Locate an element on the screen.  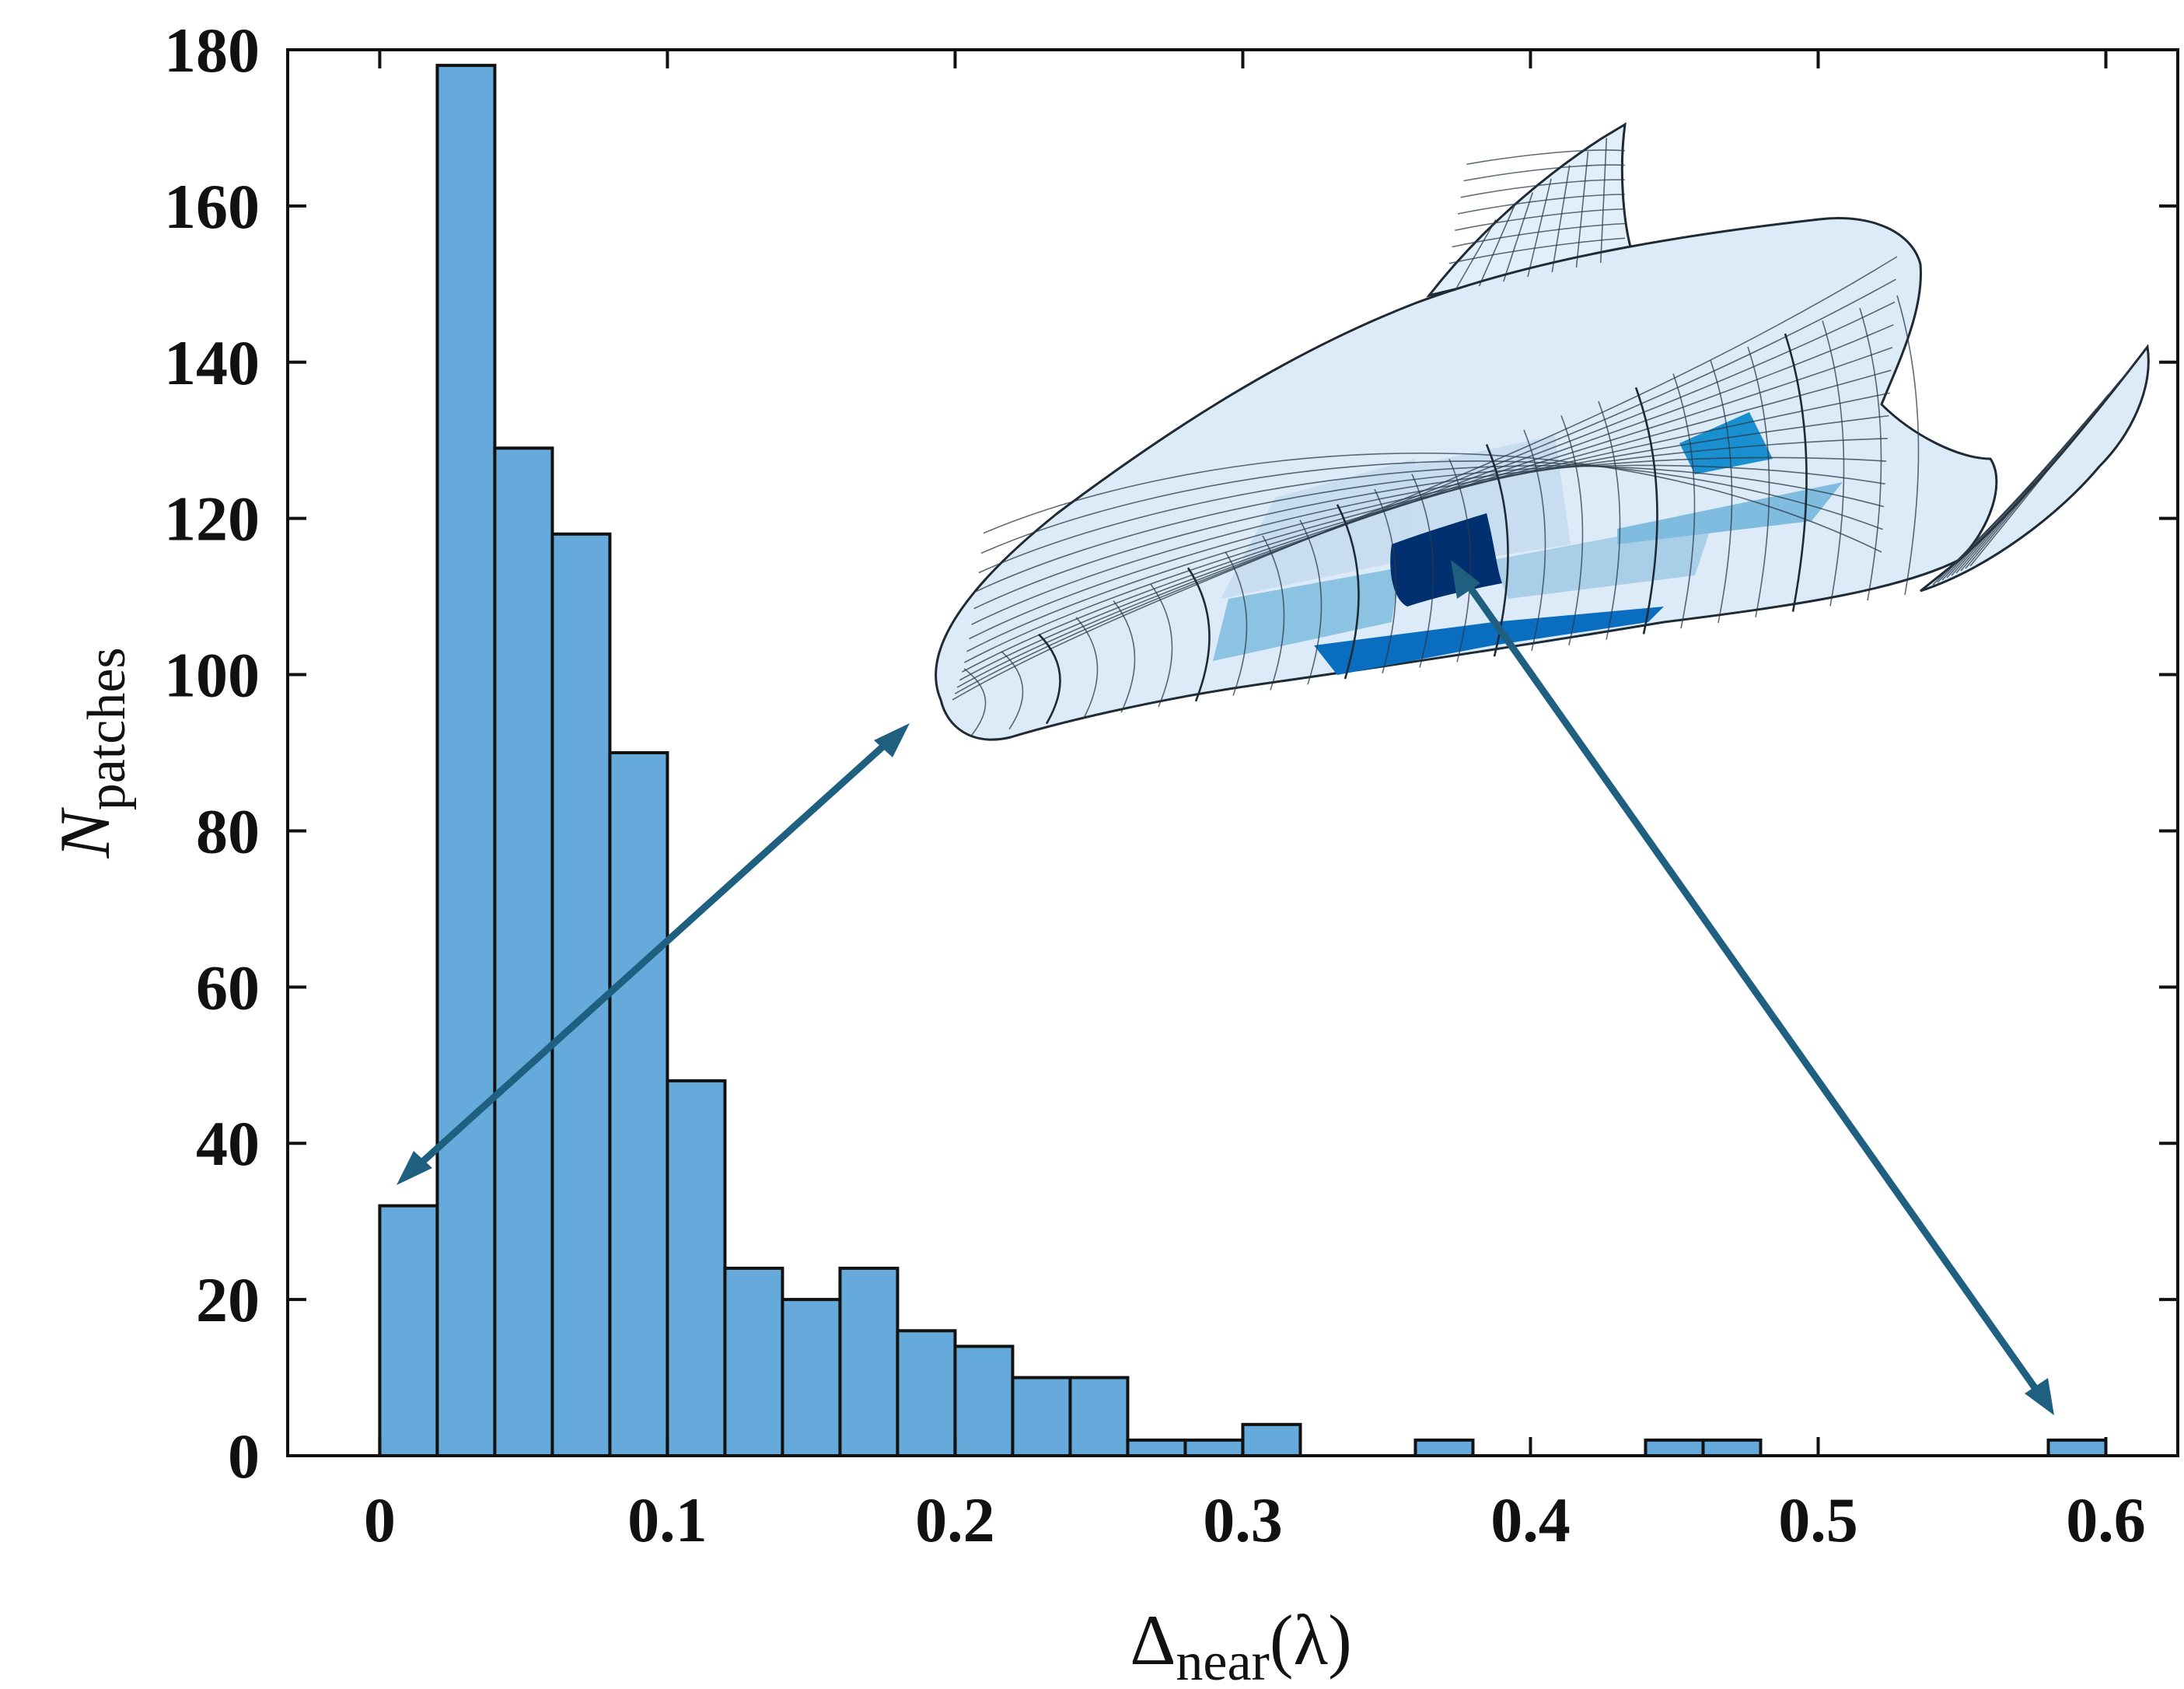
patch-strip is located at coordinates (1489, 641).